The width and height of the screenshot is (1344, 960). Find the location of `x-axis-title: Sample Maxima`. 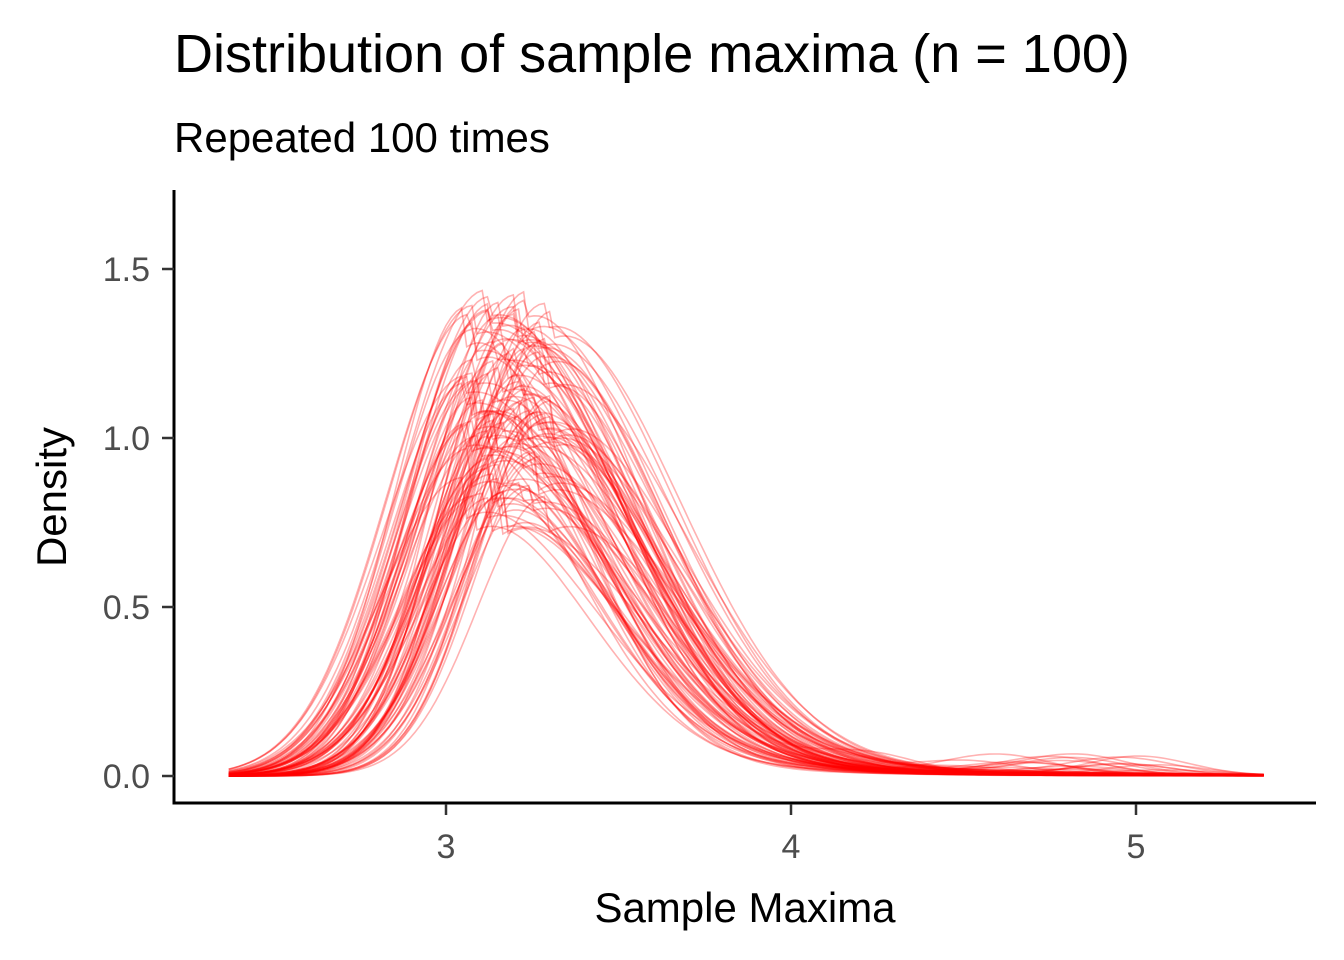

x-axis-title: Sample Maxima is located at coordinates (745, 907).